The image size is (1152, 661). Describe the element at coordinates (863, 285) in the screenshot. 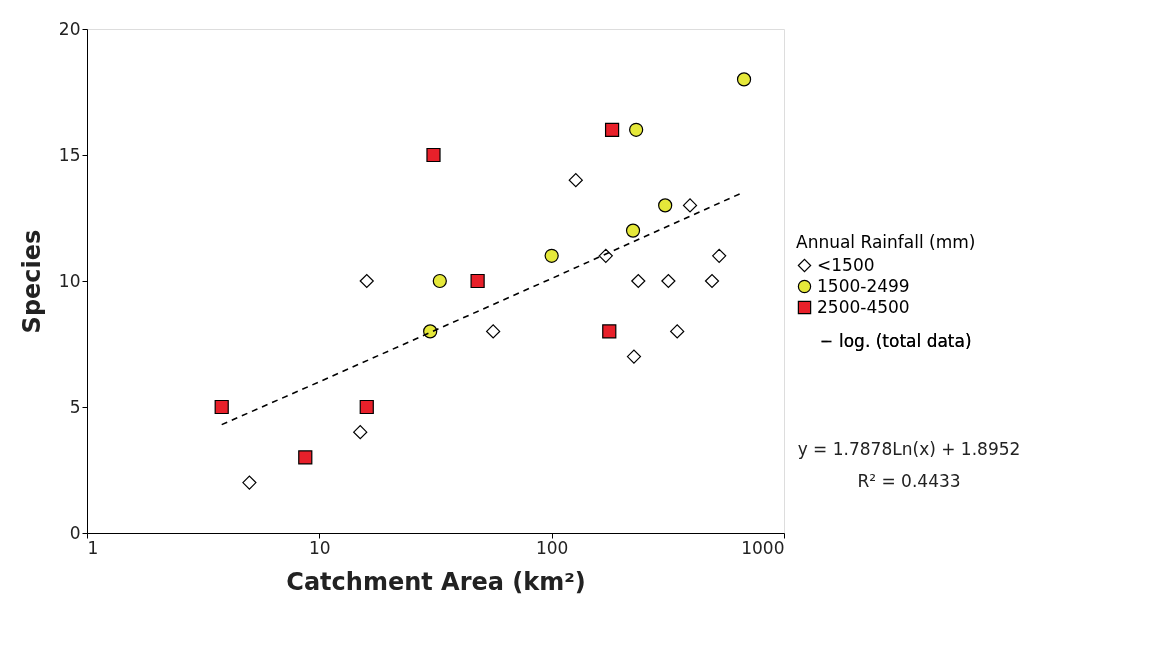

I see `legend-label: 1500-2499` at that location.